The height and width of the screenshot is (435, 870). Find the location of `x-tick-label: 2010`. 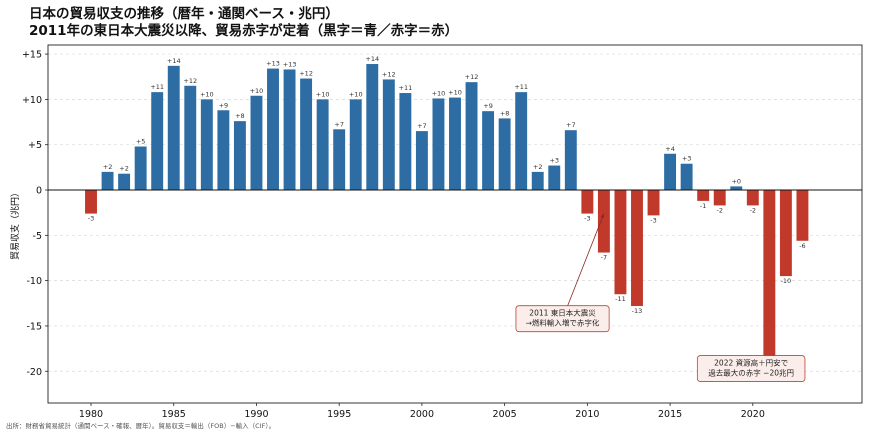

x-tick-label: 2010 is located at coordinates (587, 414).